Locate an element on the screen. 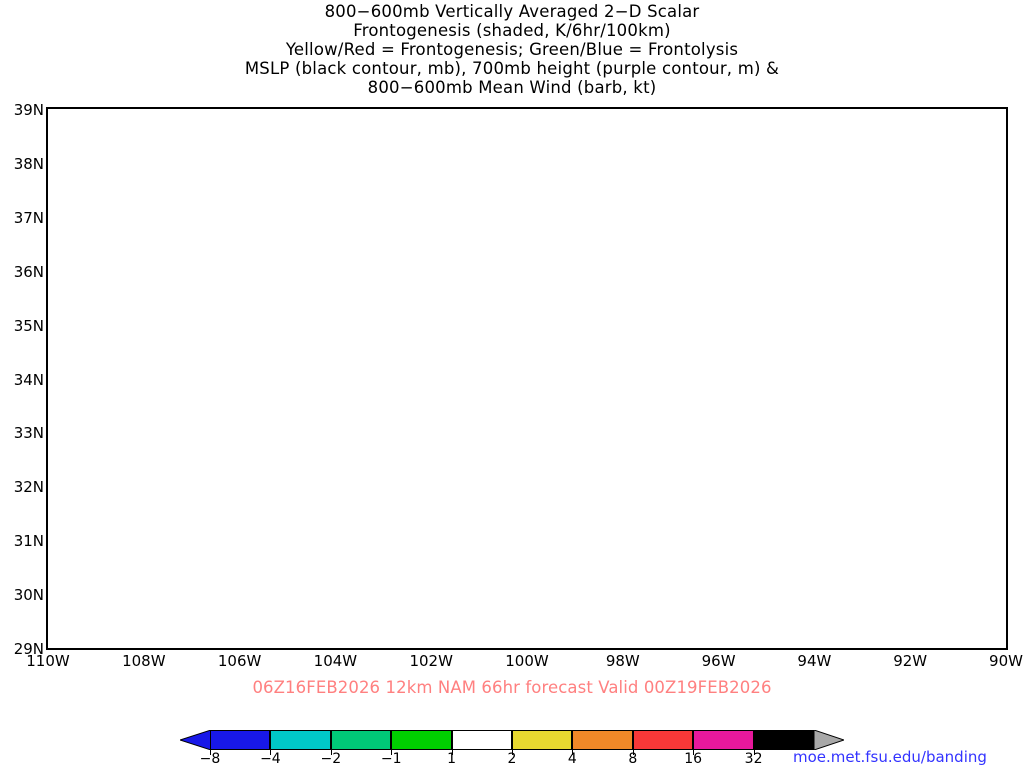 Image resolution: width=1024 pixels, height=768 pixels. title-line-5: 800−600mb Mean Wind (barb, kt) is located at coordinates (512, 87).